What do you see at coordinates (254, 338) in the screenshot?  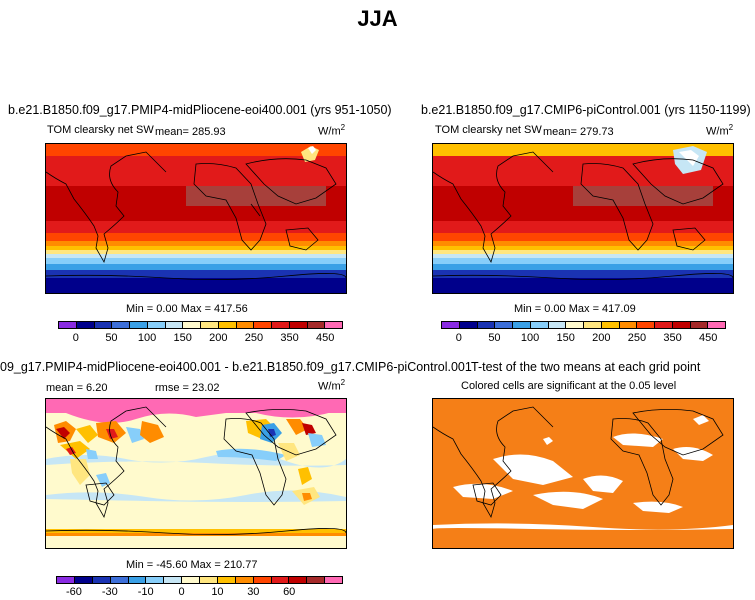 I see `p1-tick-label-5: 250` at bounding box center [254, 338].